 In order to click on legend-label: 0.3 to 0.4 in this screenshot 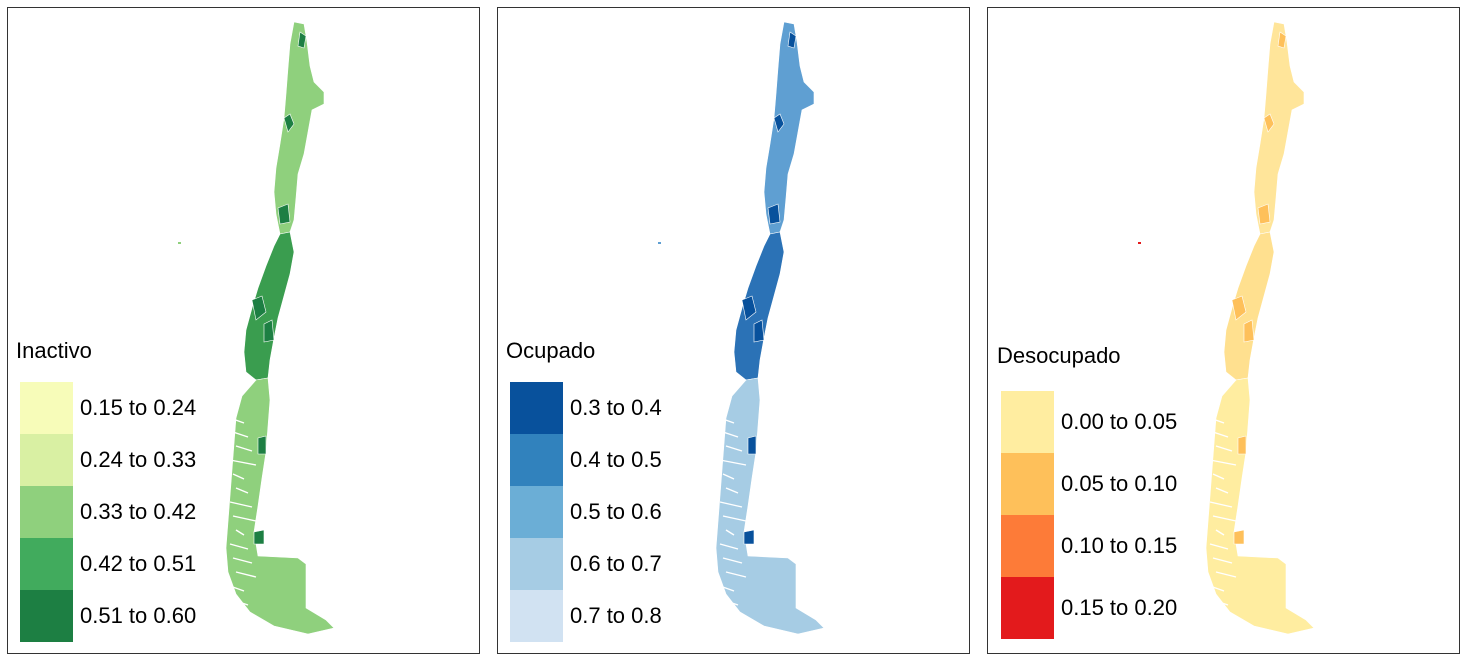, I will do `click(616, 407)`.